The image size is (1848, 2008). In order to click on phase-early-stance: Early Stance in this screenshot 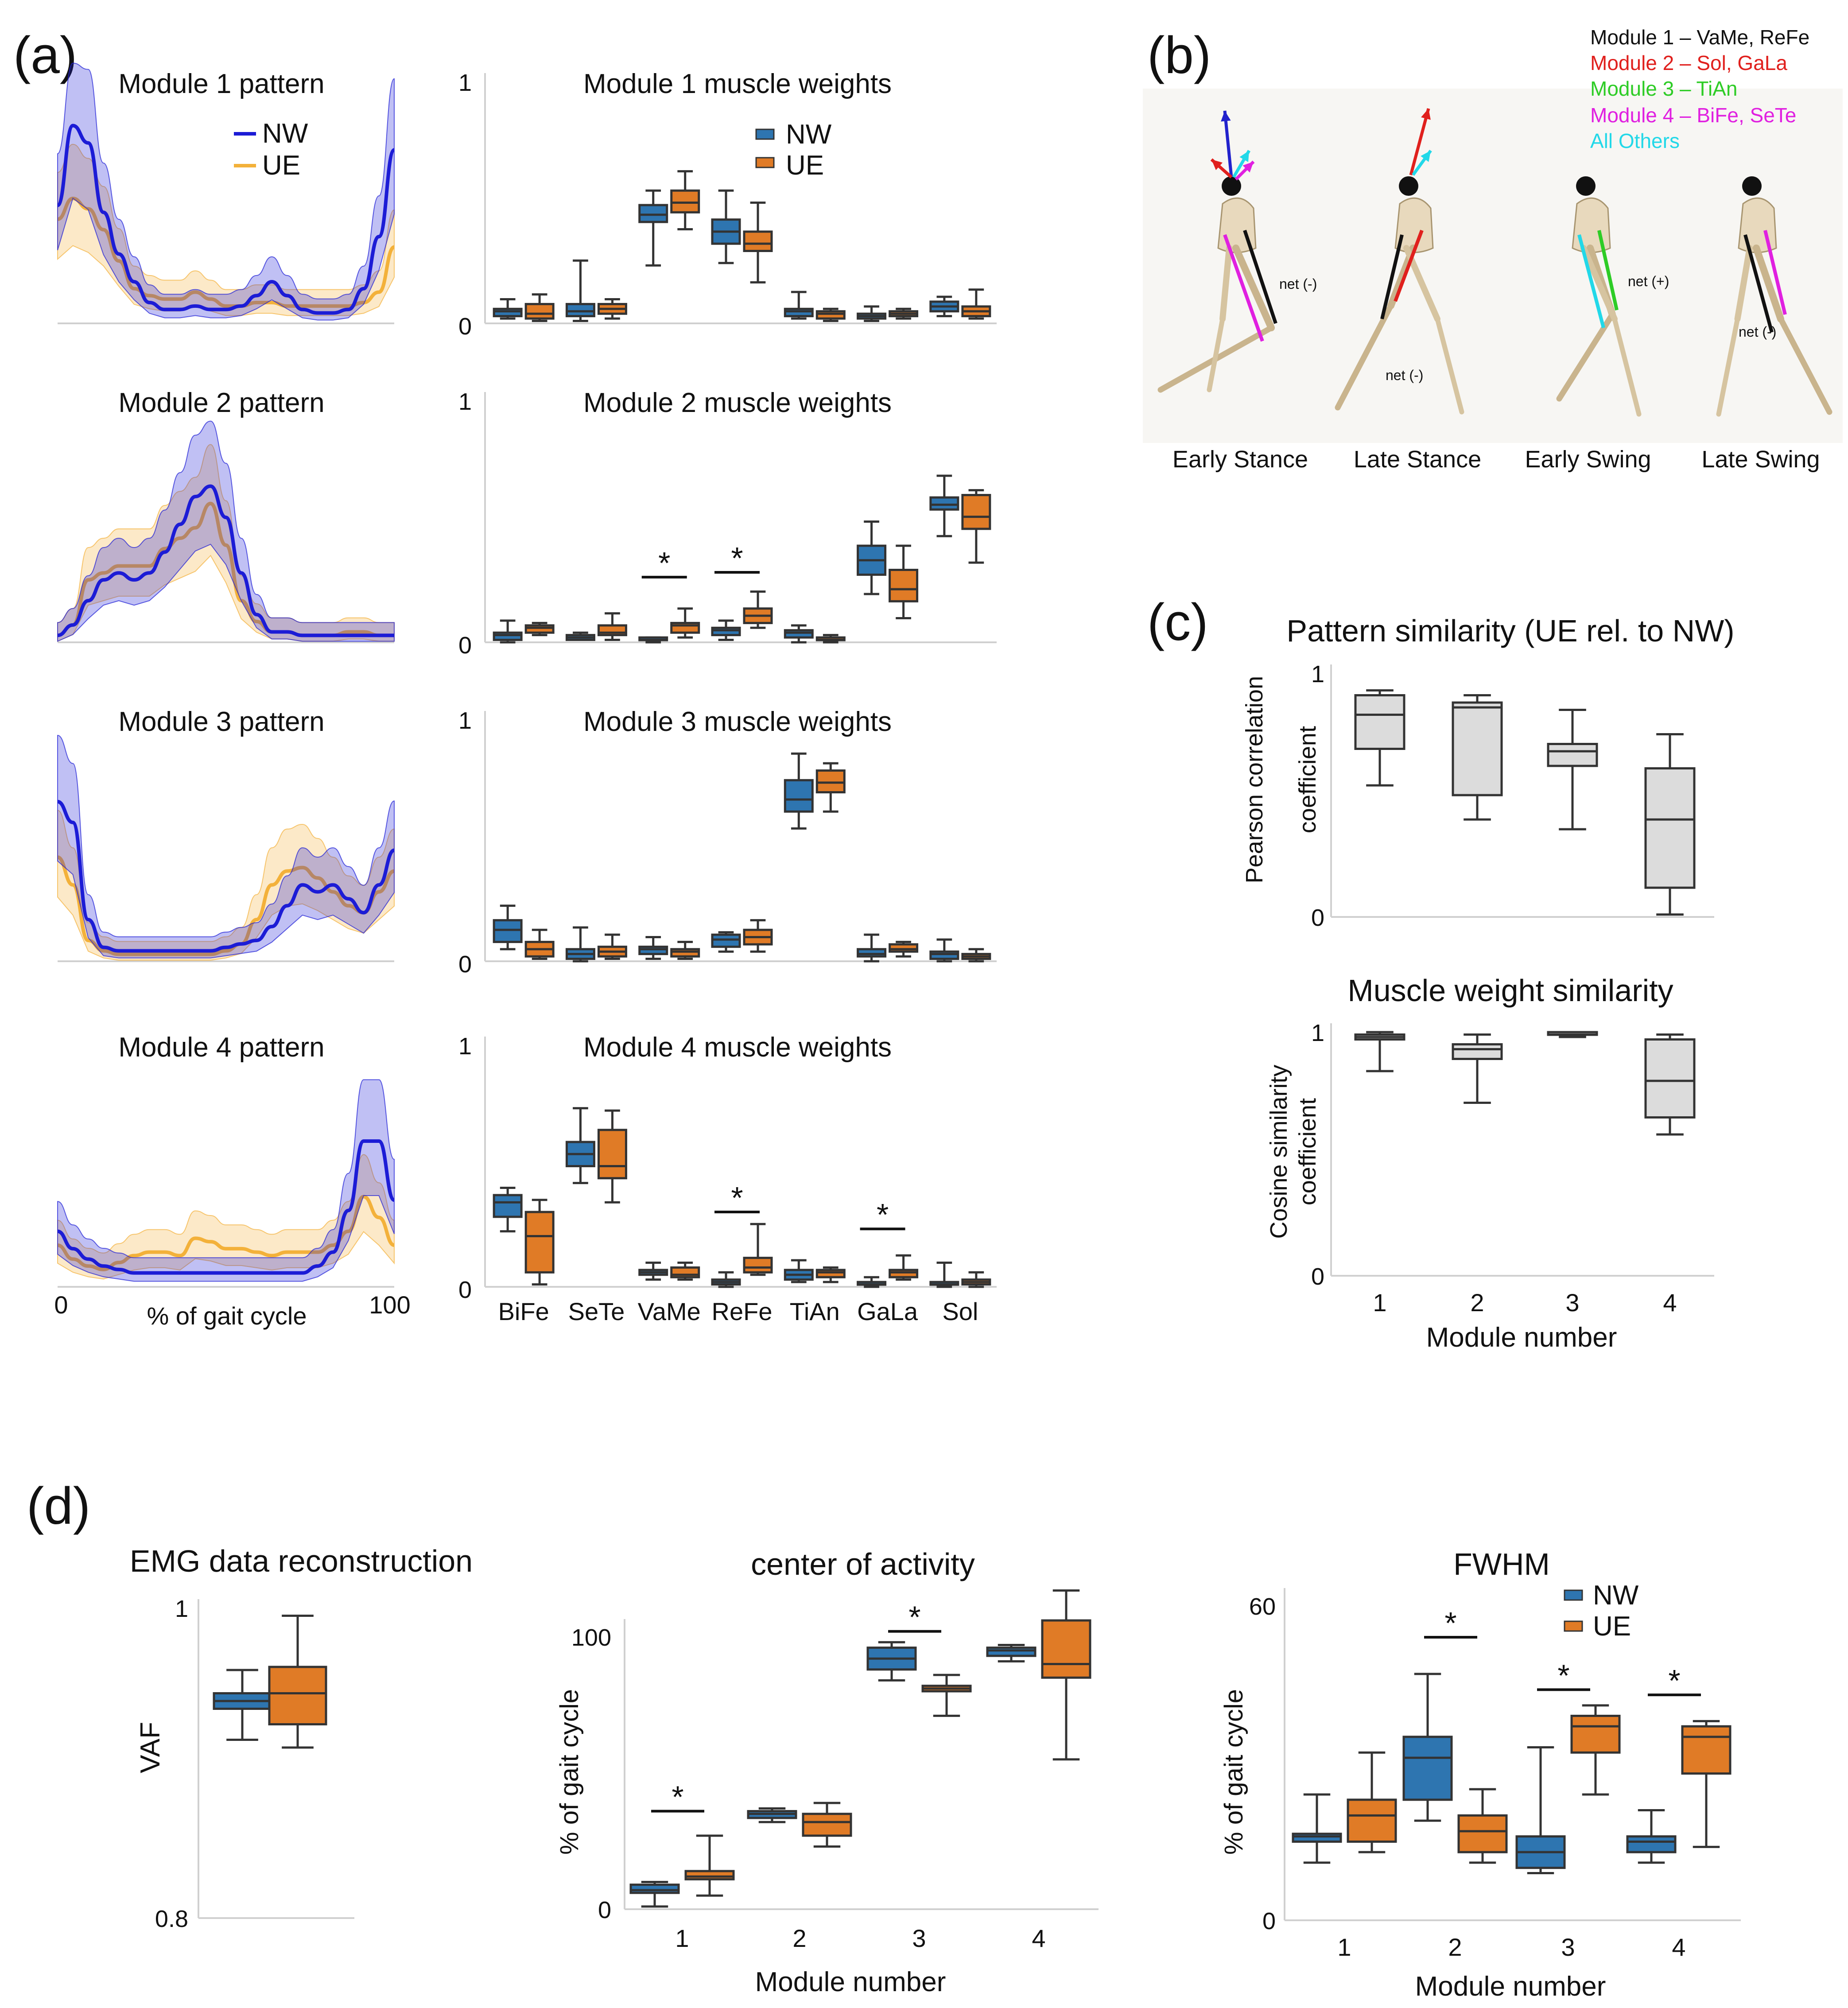, I will do `click(1240, 460)`.